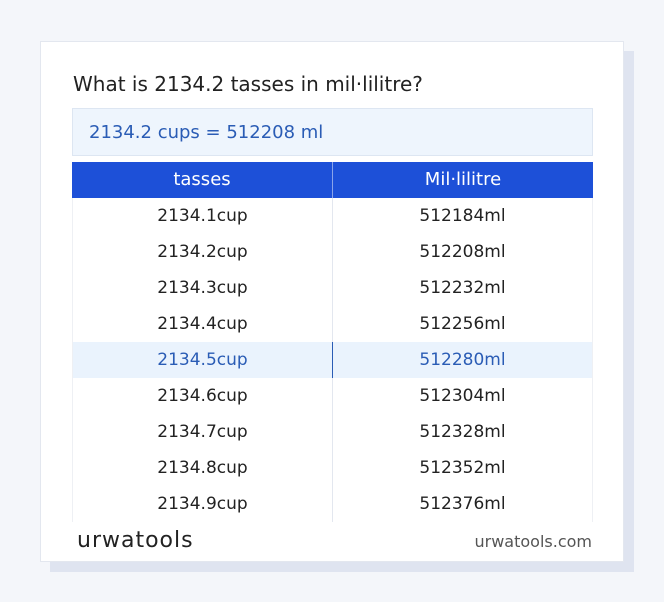 This screenshot has height=602, width=664. What do you see at coordinates (202, 432) in the screenshot?
I see `table-cell: 2134.7cup` at bounding box center [202, 432].